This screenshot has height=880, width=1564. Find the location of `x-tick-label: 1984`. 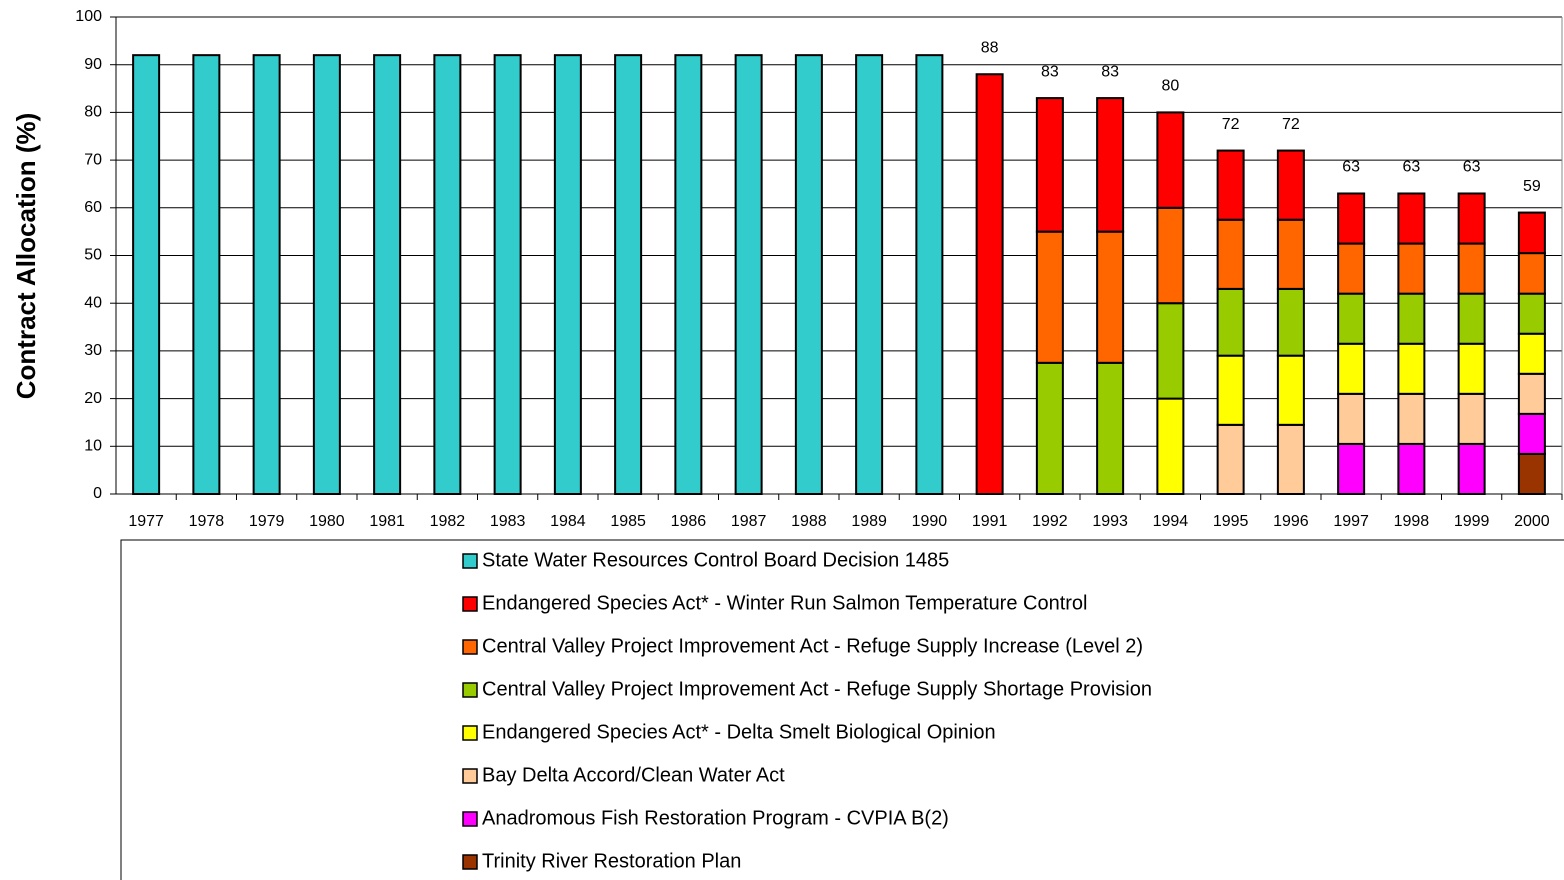

x-tick-label: 1984 is located at coordinates (568, 521).